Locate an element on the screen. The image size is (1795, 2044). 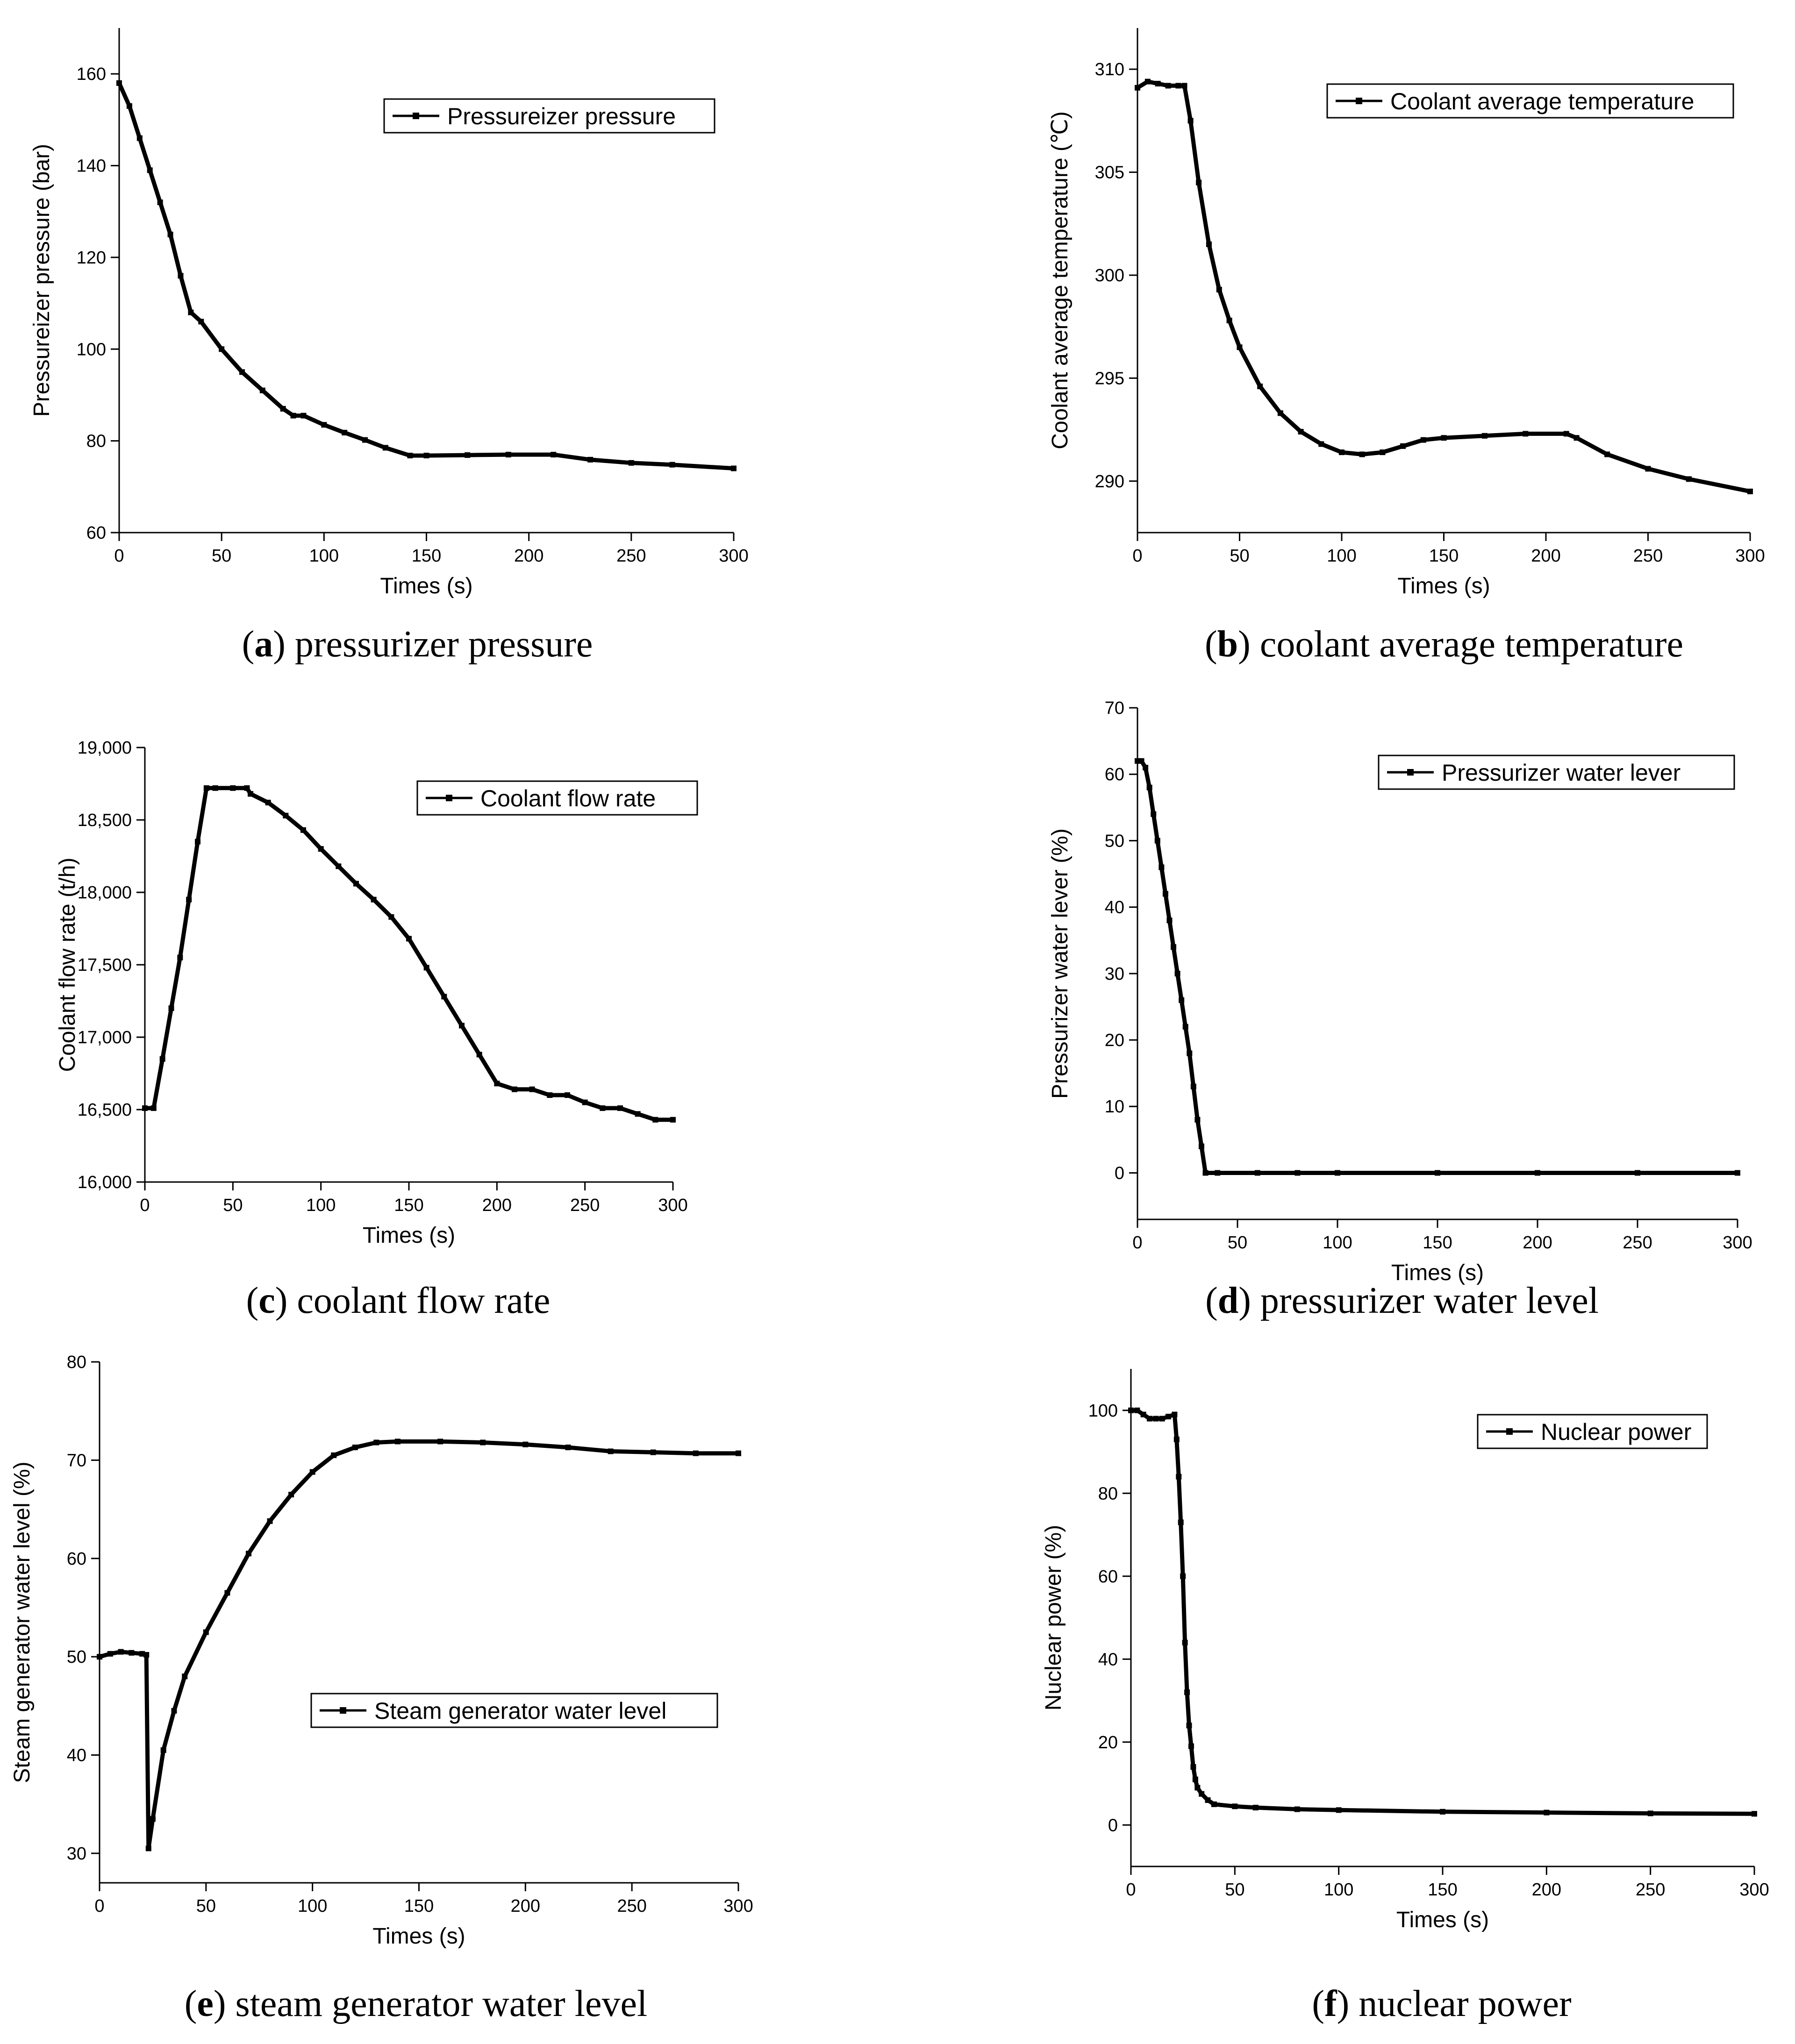
y-tick-label: 100 is located at coordinates (91, 349).